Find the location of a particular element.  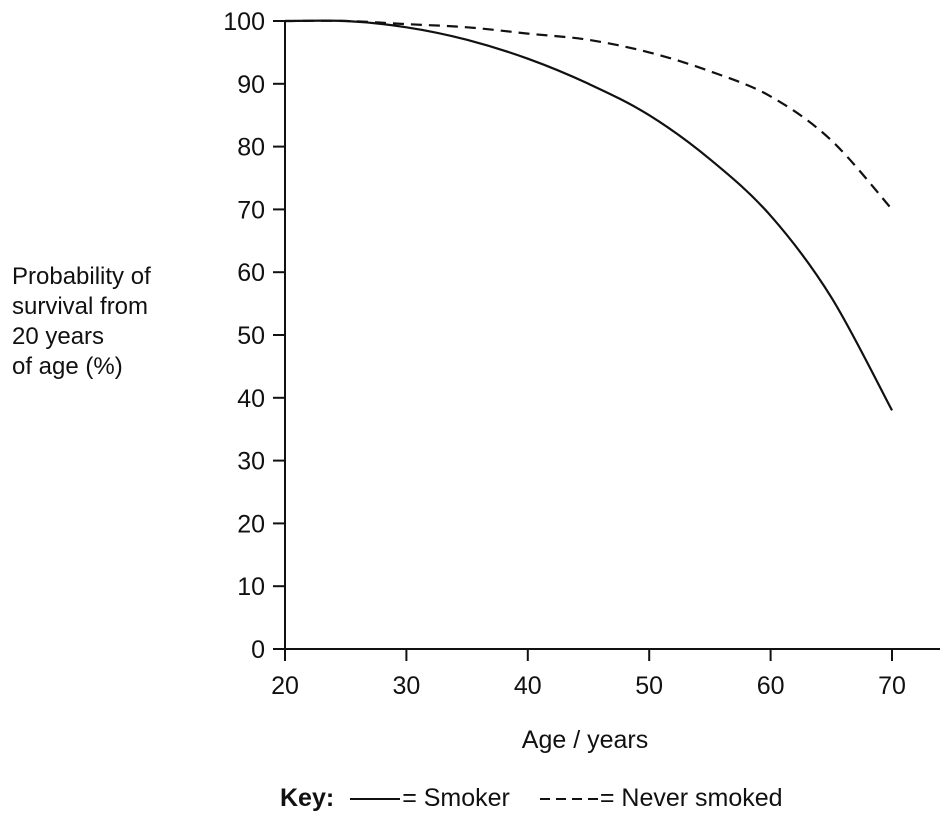

y-tick-label: 70 is located at coordinates (251, 210).